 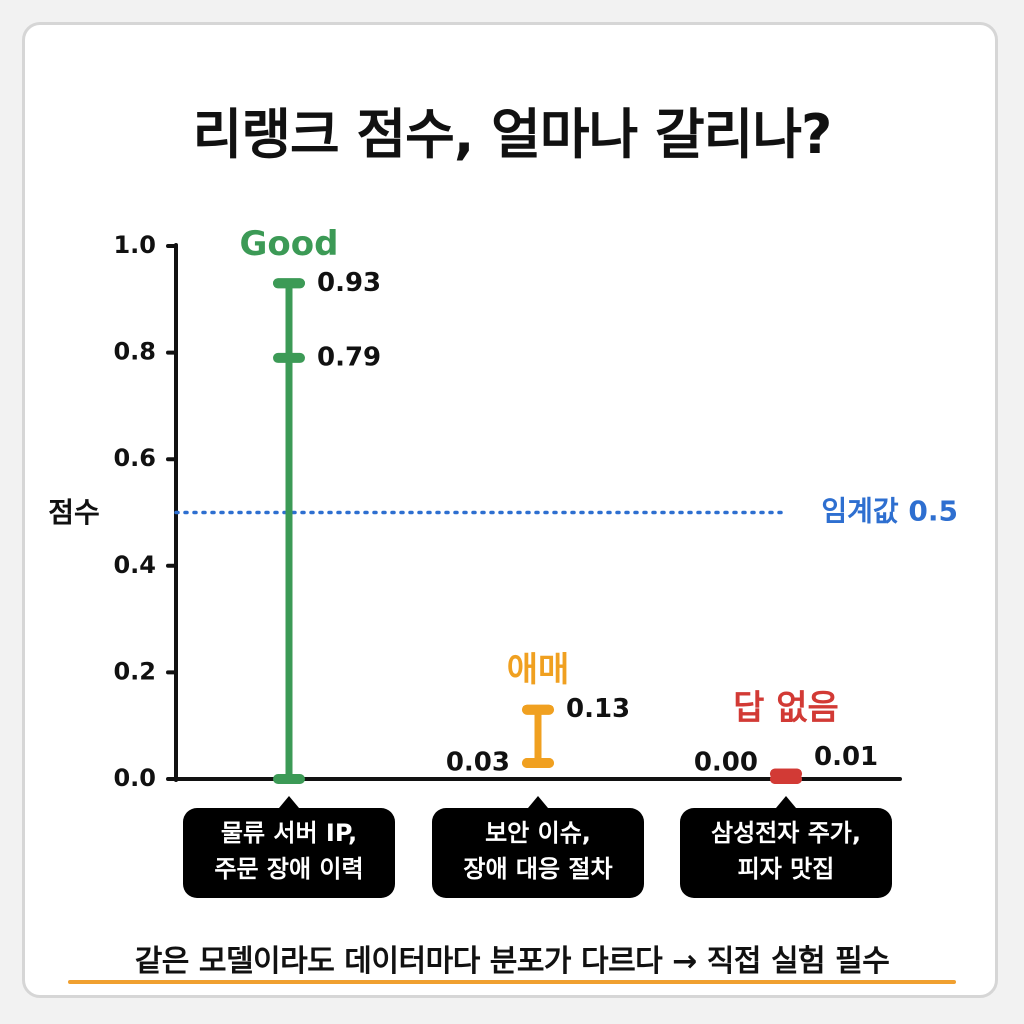 What do you see at coordinates (598, 709) in the screenshot?
I see `value-label: 0.13` at bounding box center [598, 709].